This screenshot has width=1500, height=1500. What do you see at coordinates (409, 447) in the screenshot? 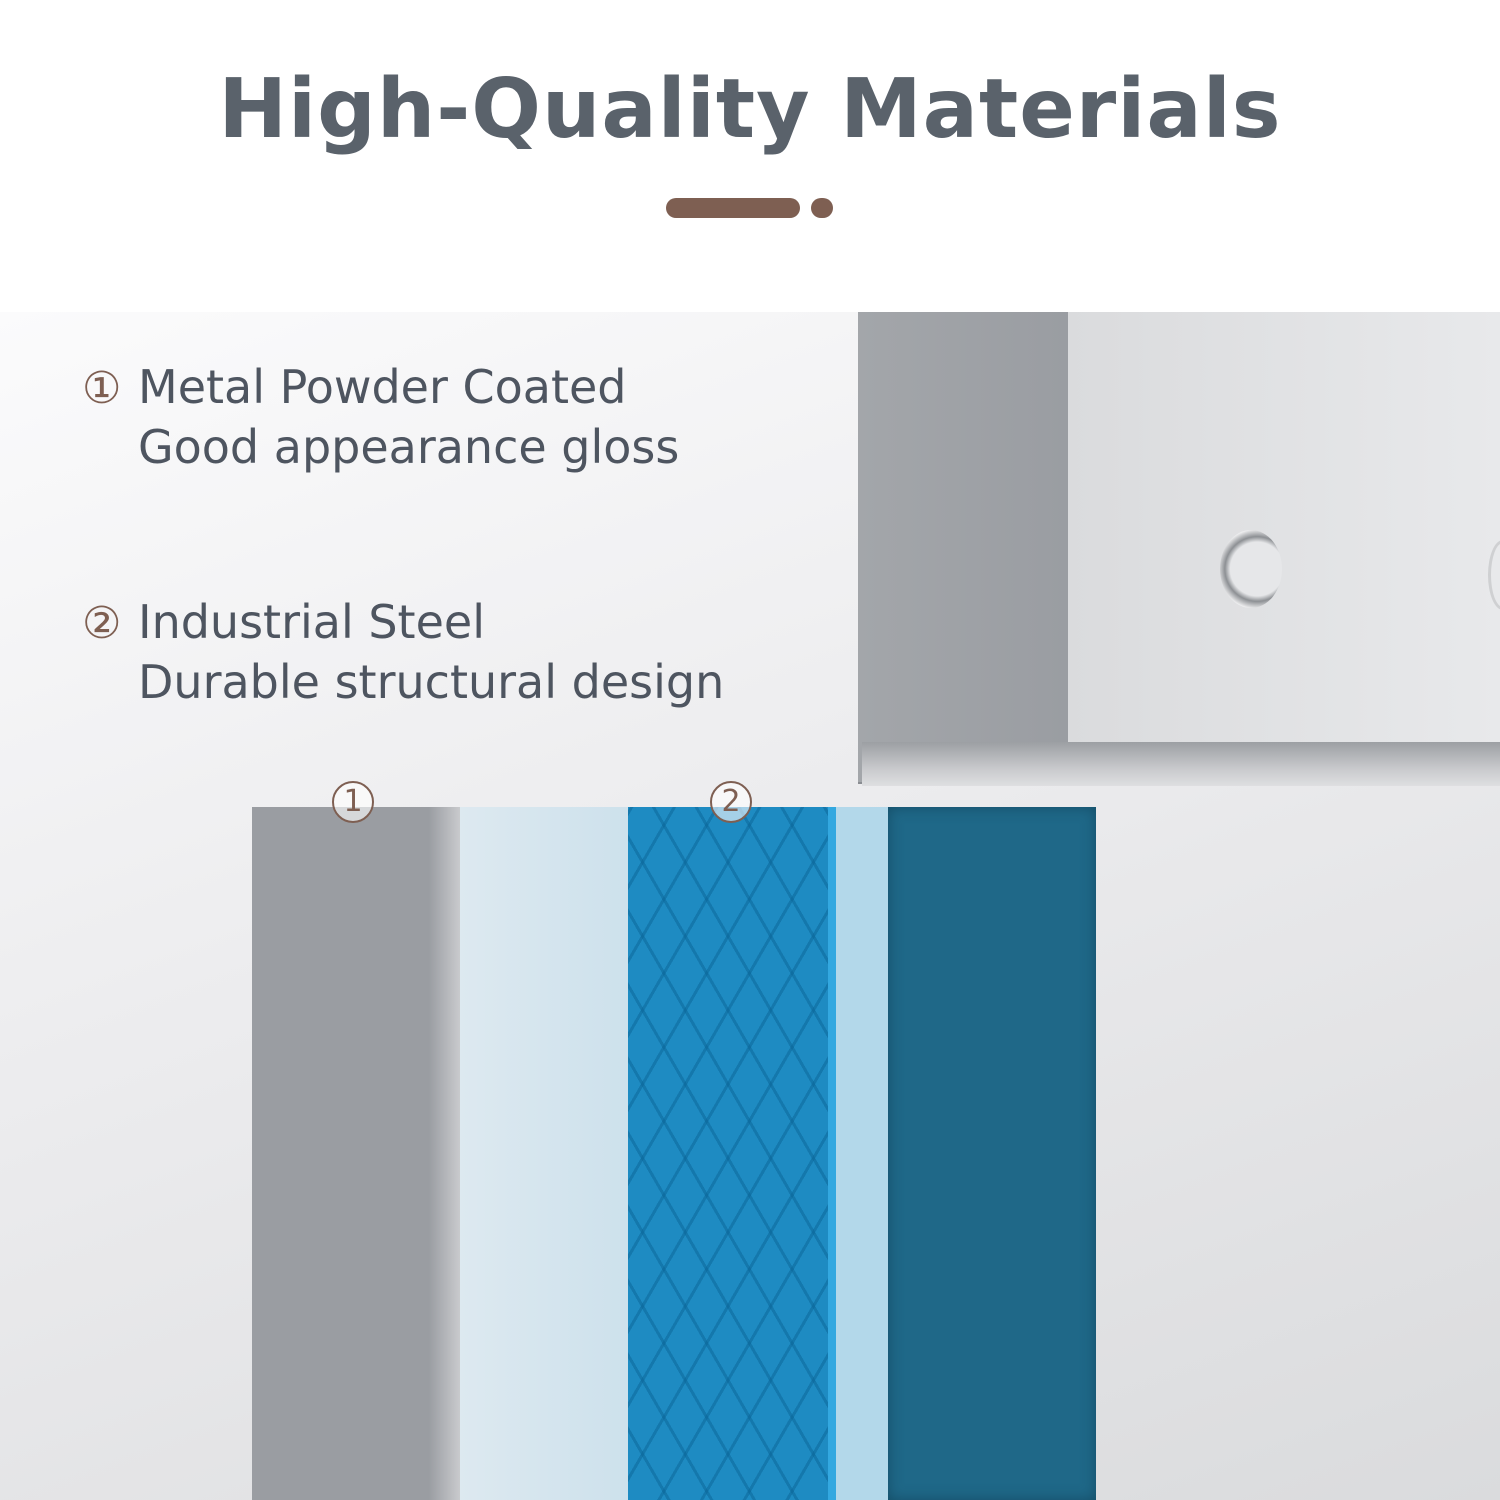
I see `feature-description: Good appearance gloss` at bounding box center [409, 447].